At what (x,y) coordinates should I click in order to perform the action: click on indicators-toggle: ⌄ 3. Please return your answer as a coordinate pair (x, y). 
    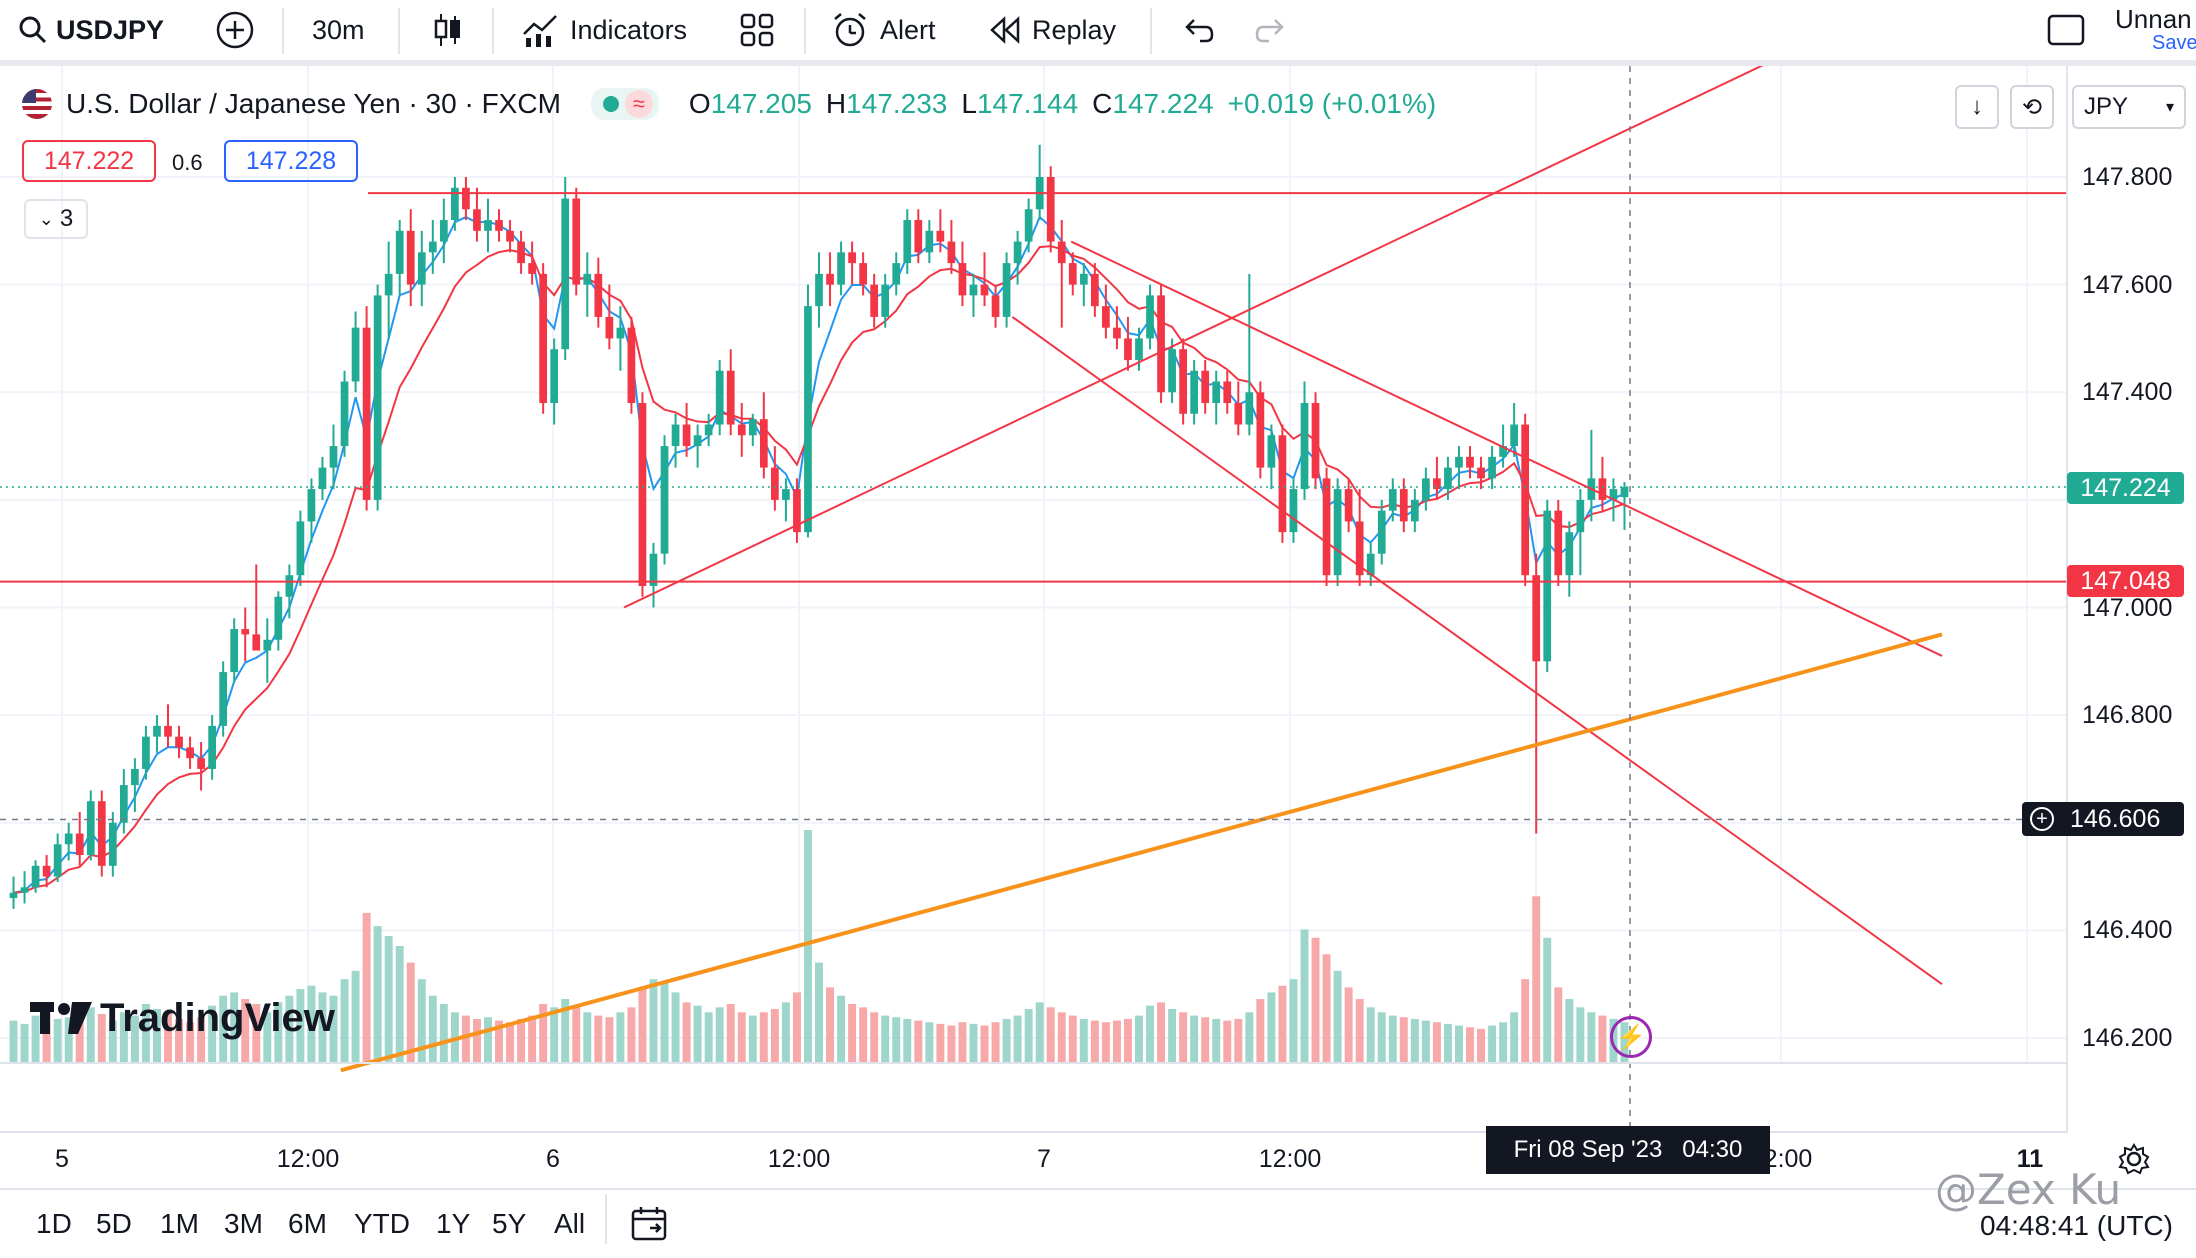
    Looking at the image, I should click on (56, 219).